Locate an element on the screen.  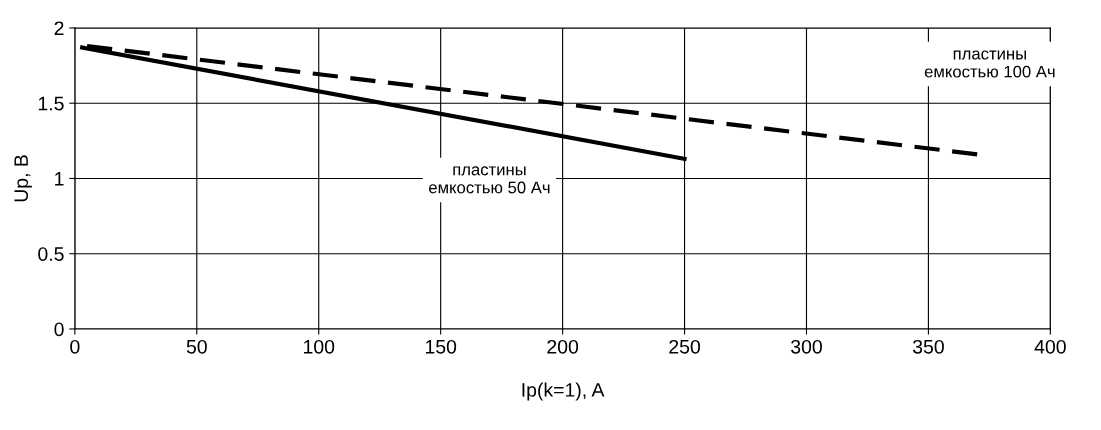
x-tick-label: 350 is located at coordinates (928, 346).